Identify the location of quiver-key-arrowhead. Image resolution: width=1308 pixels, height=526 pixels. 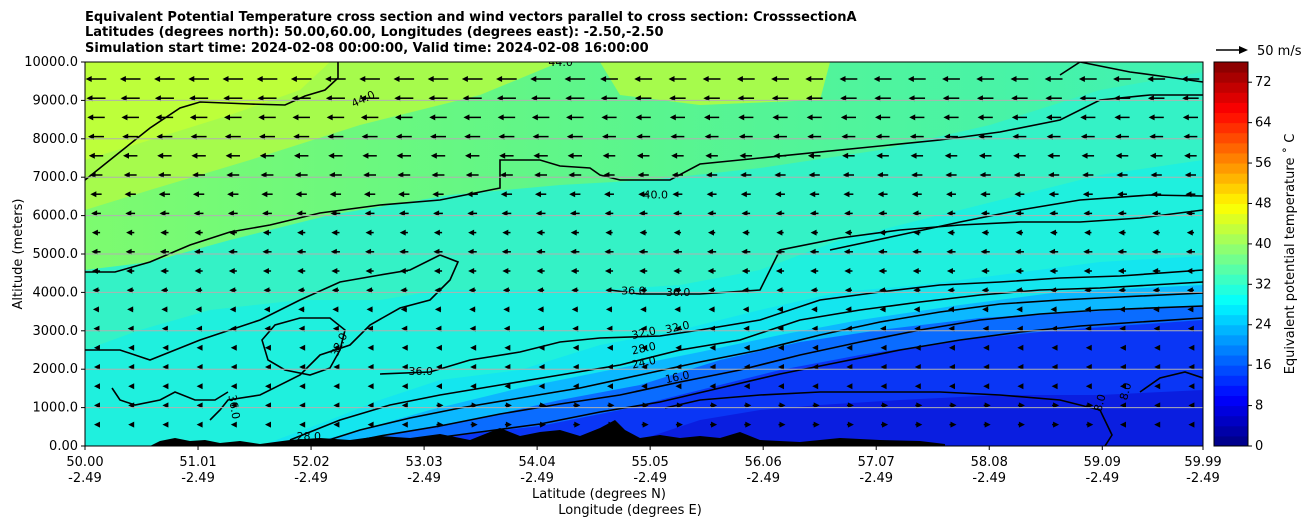
(1243, 50).